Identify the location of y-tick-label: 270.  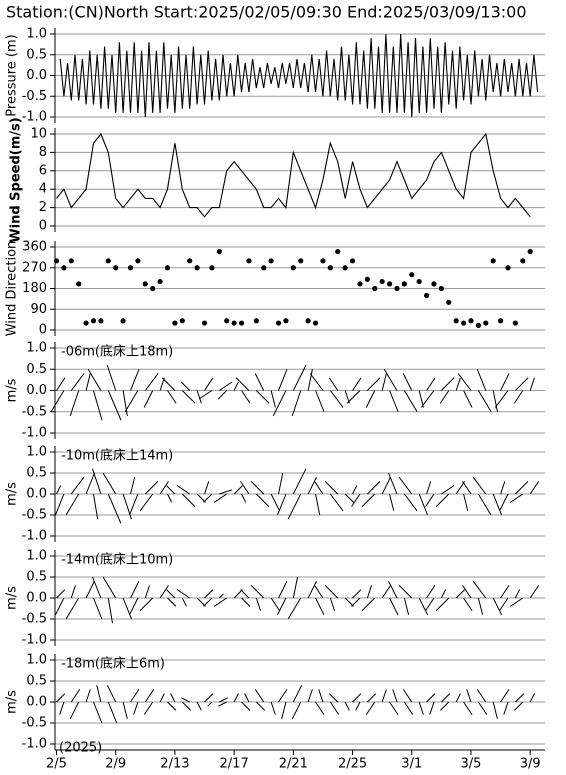
(34, 267).